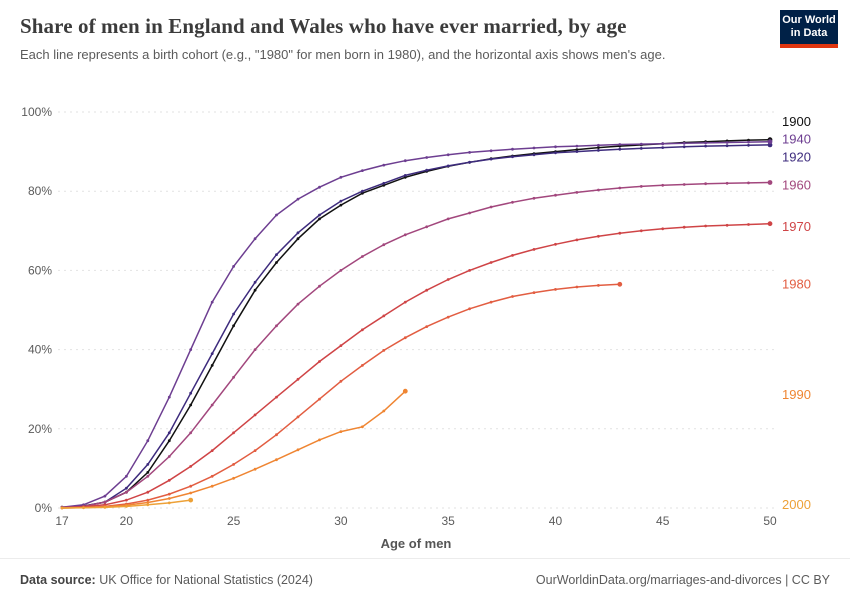  What do you see at coordinates (796, 504) in the screenshot?
I see `series-label-2000: 2000` at bounding box center [796, 504].